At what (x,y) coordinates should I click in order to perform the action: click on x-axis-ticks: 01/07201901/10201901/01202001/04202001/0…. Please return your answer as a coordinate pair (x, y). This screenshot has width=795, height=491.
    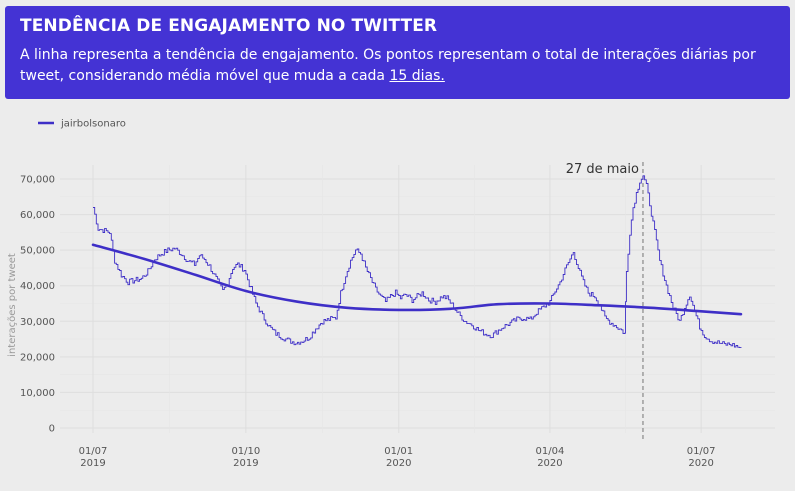
    Looking at the image, I should click on (397, 457).